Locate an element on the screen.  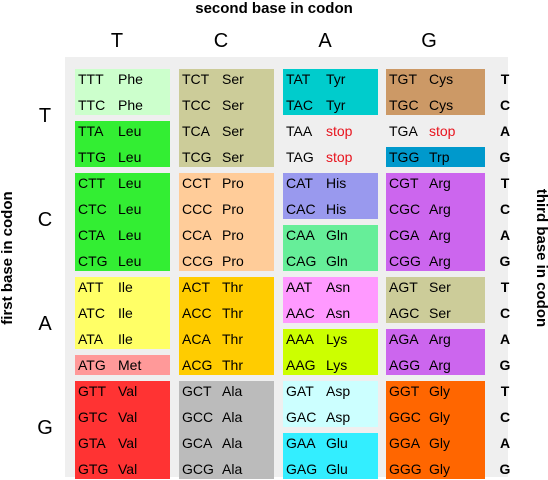
codon-label: TTA is located at coordinates (91, 131).